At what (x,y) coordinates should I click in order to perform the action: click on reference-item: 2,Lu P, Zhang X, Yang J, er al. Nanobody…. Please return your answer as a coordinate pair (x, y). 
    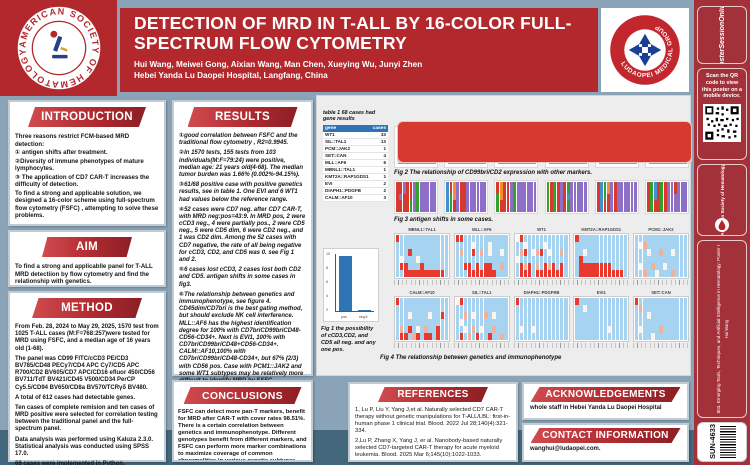
    Looking at the image, I should click on (429, 447).